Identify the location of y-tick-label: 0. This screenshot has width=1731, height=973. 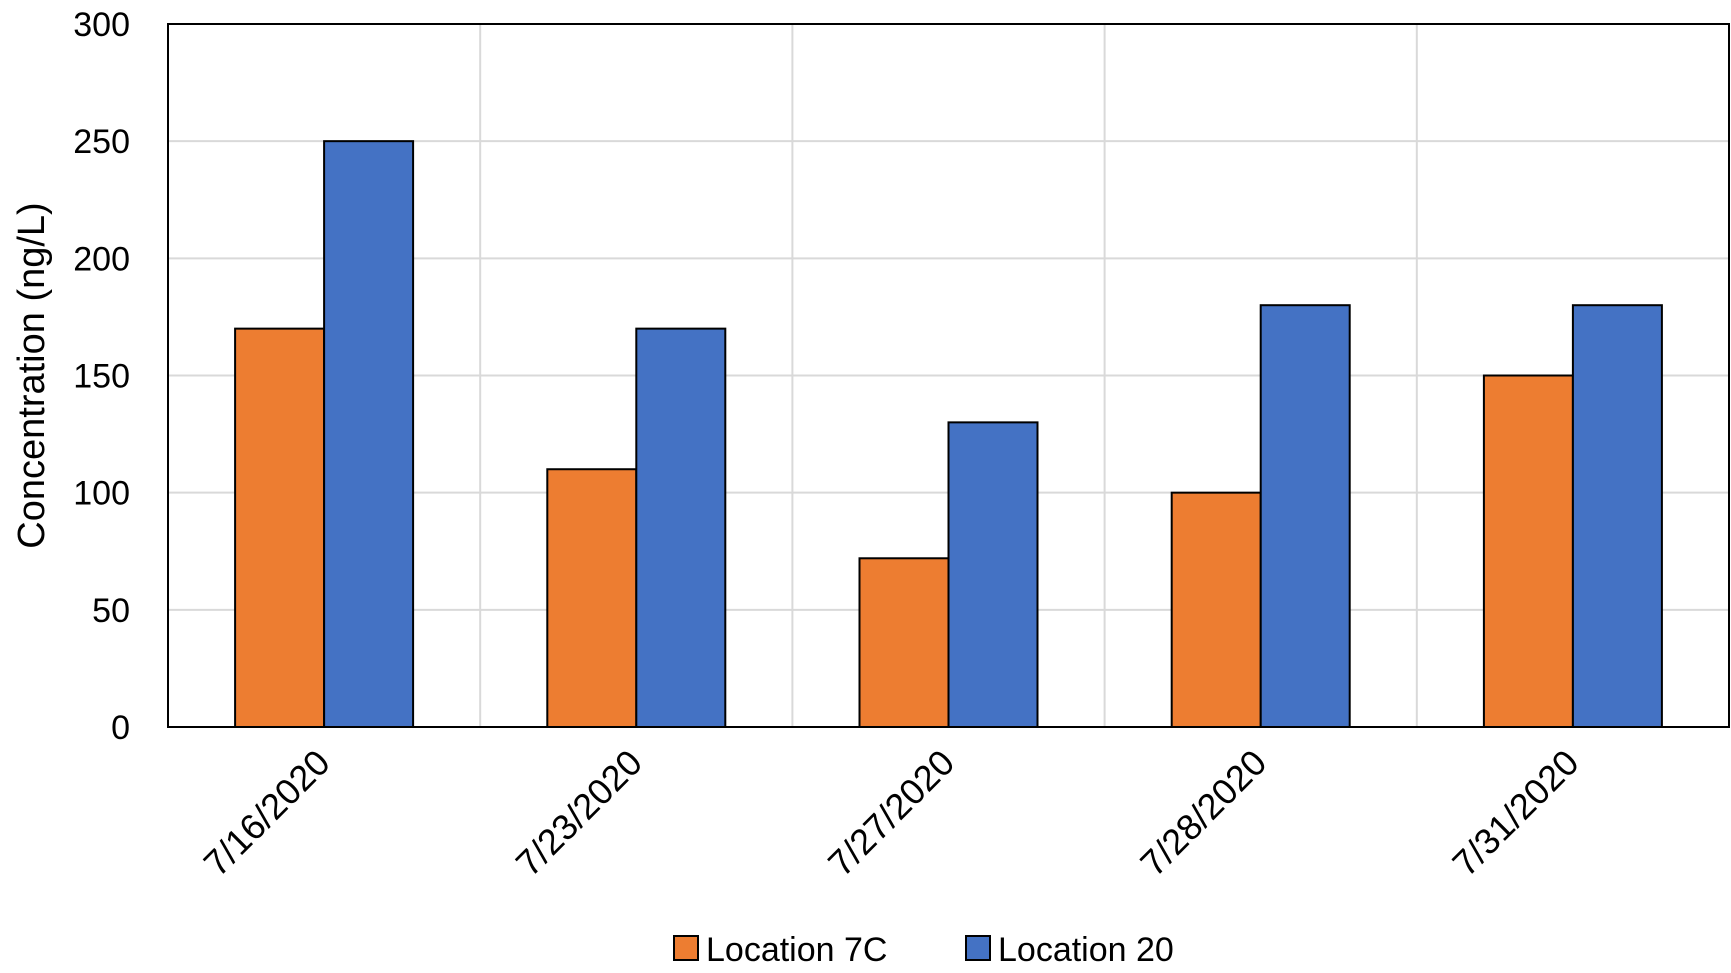
(120, 728).